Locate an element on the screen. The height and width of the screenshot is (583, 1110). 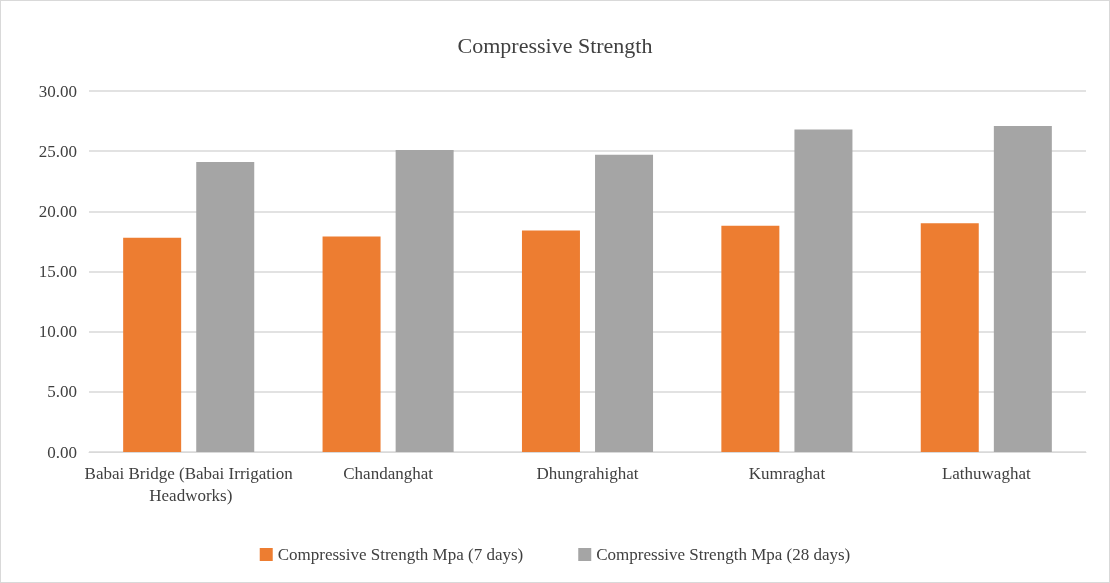
y-tick-label: 20.00 is located at coordinates (57, 211).